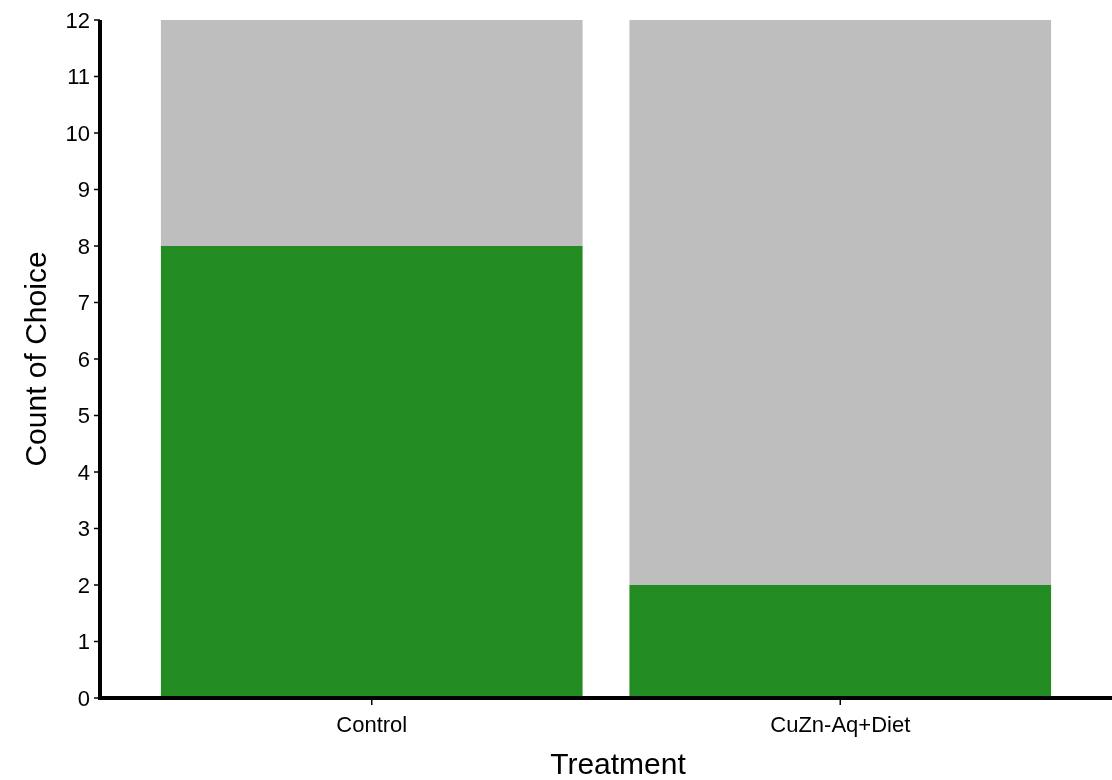  What do you see at coordinates (83, 642) in the screenshot?
I see `y-tick-label: 1` at bounding box center [83, 642].